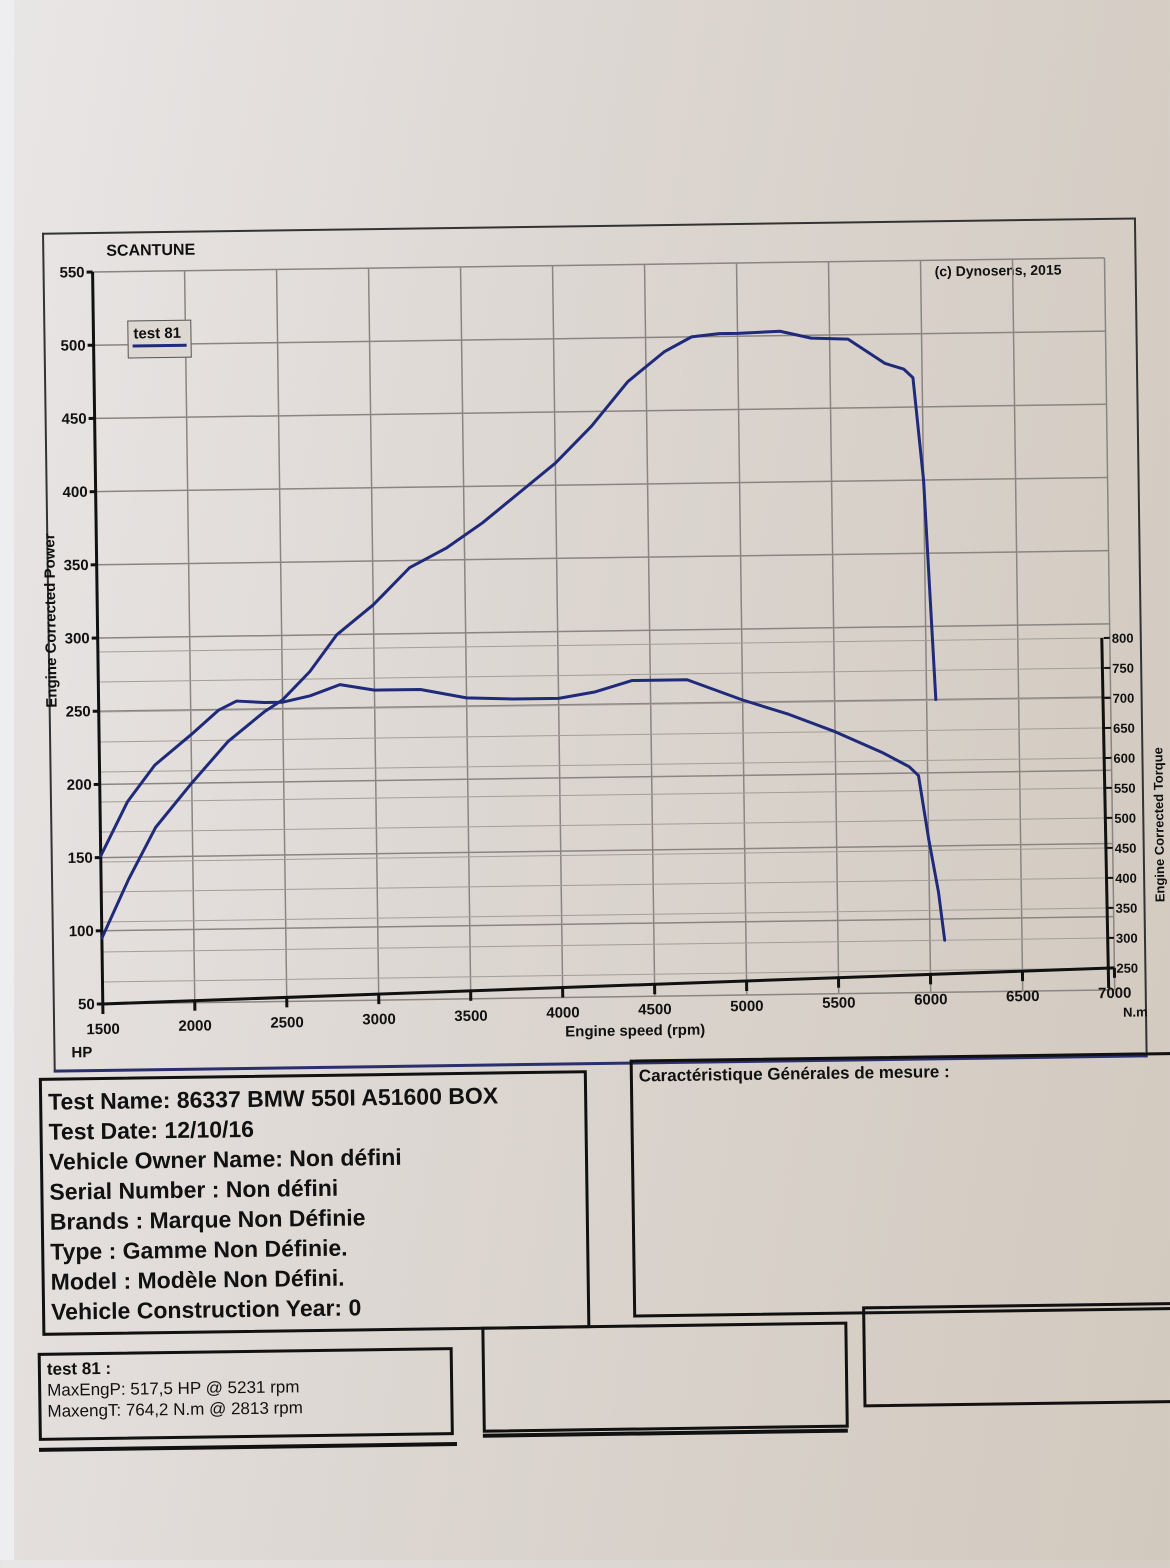 Image resolution: width=1170 pixels, height=1568 pixels. Describe the element at coordinates (50, 620) in the screenshot. I see `y-axis-title-power: Engine Corrected Power` at that location.